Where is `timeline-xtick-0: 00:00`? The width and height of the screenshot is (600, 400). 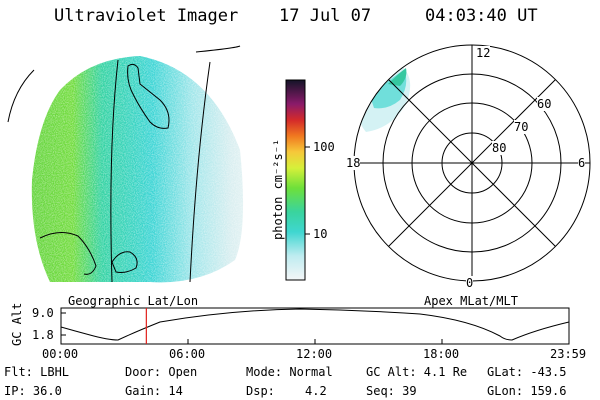
timeline-xtick-0: 00:00 is located at coordinates (60, 354).